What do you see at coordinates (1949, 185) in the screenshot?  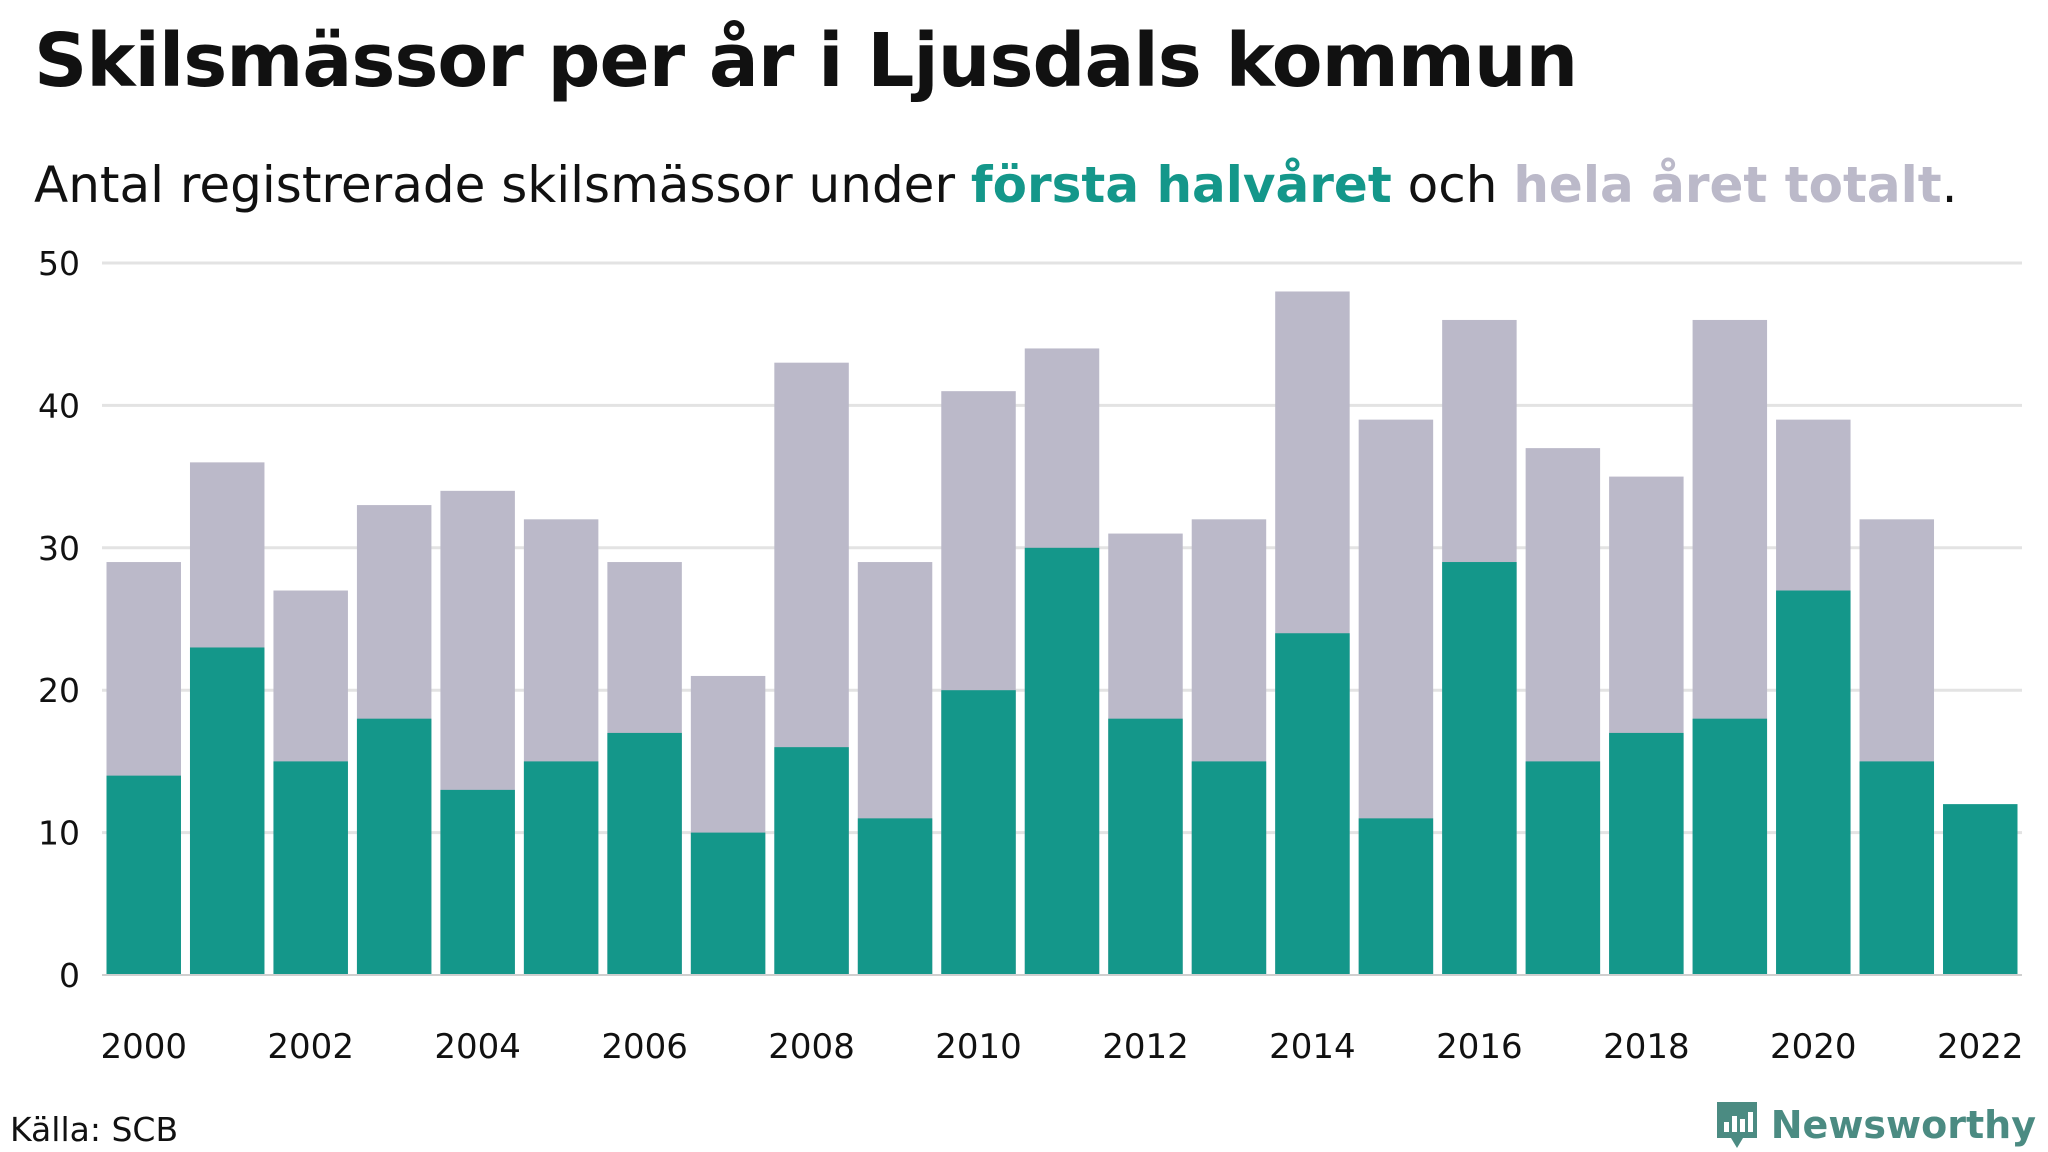 I see `subtitle-text-3: .` at bounding box center [1949, 185].